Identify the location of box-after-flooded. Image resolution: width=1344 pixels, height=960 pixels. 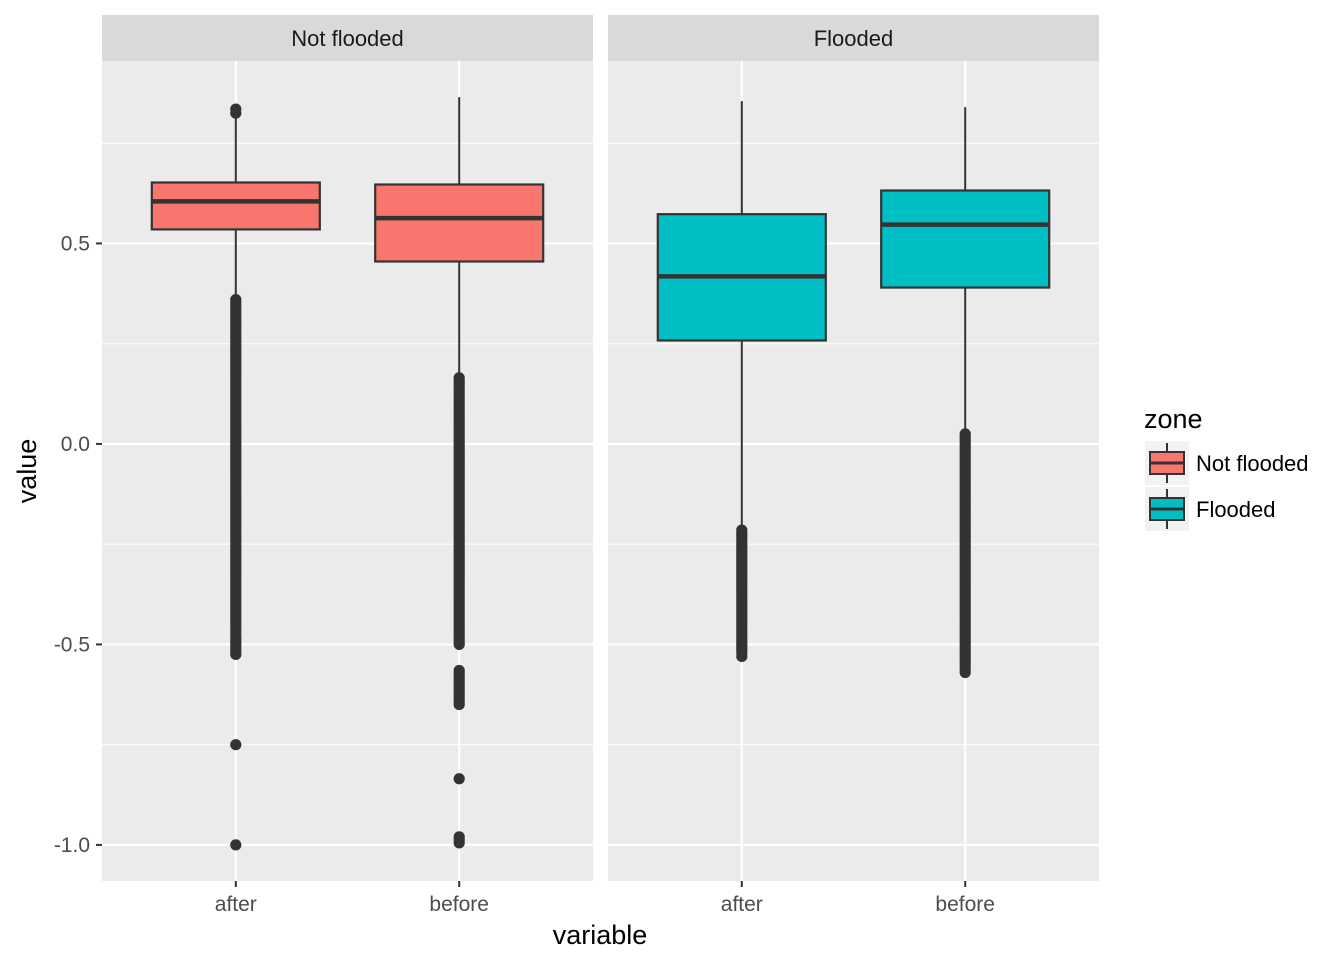
(741, 382).